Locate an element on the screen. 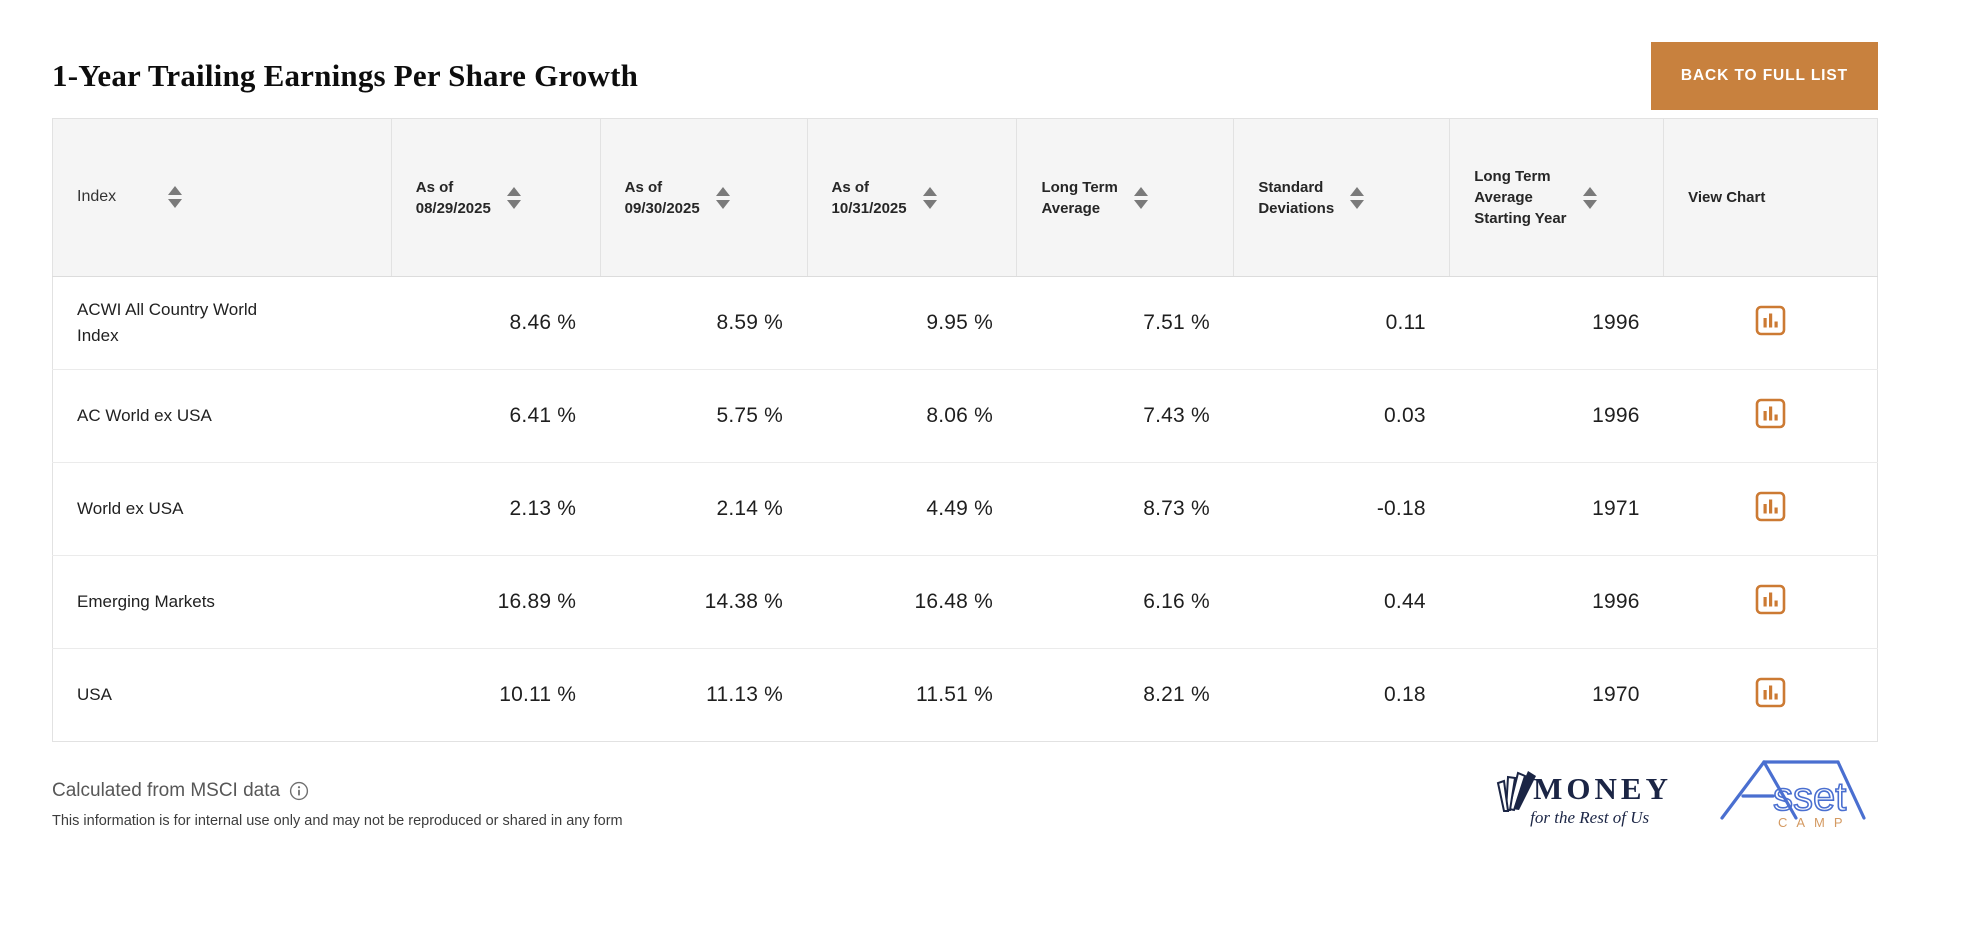  column-header-view-chart: View Chart is located at coordinates (1770, 197).